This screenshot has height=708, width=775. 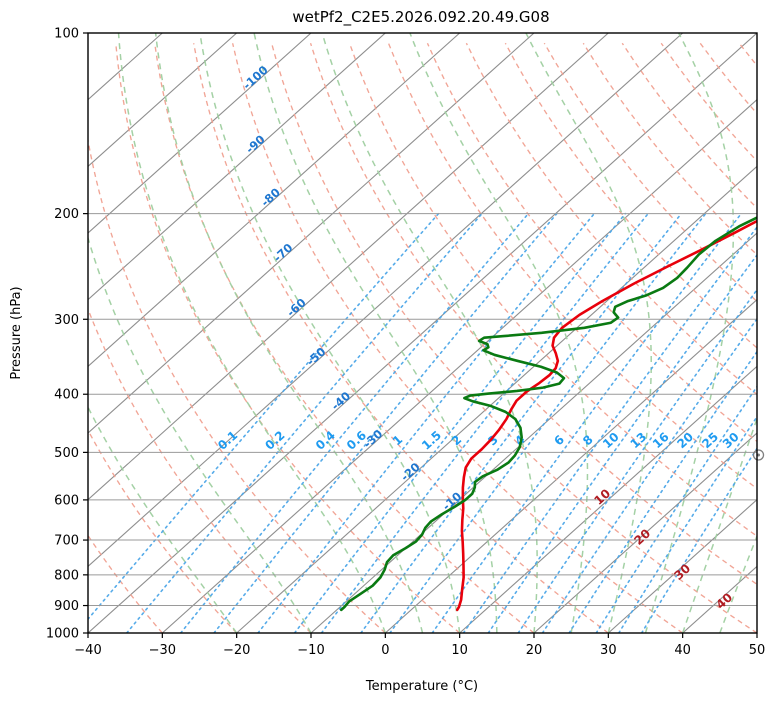 What do you see at coordinates (682, 650) in the screenshot?
I see `x-tick-label: 40` at bounding box center [682, 650].